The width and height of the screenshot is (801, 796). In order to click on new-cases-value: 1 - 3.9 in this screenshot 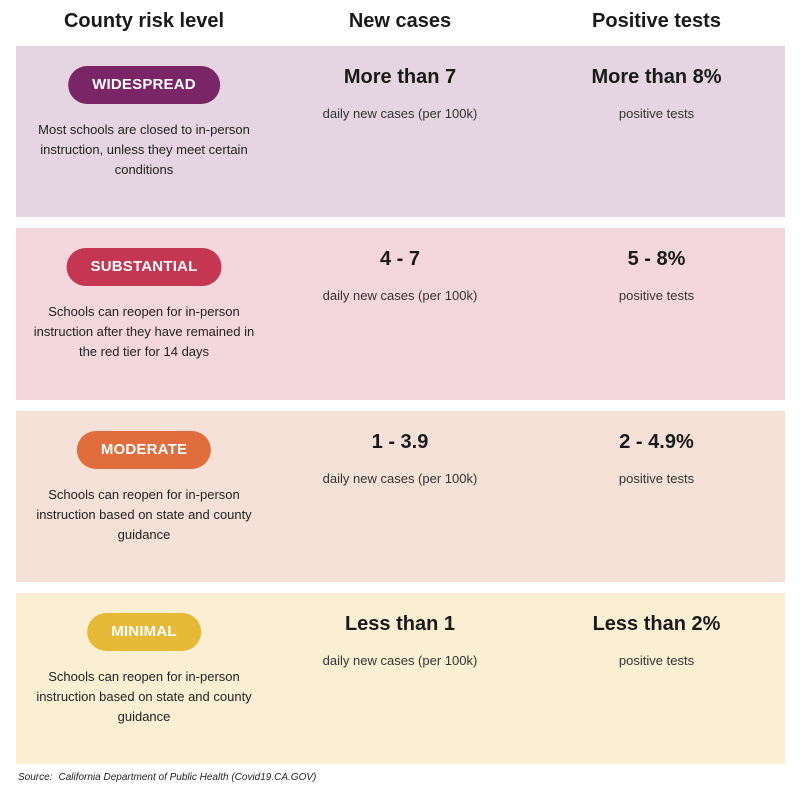, I will do `click(400, 442)`.